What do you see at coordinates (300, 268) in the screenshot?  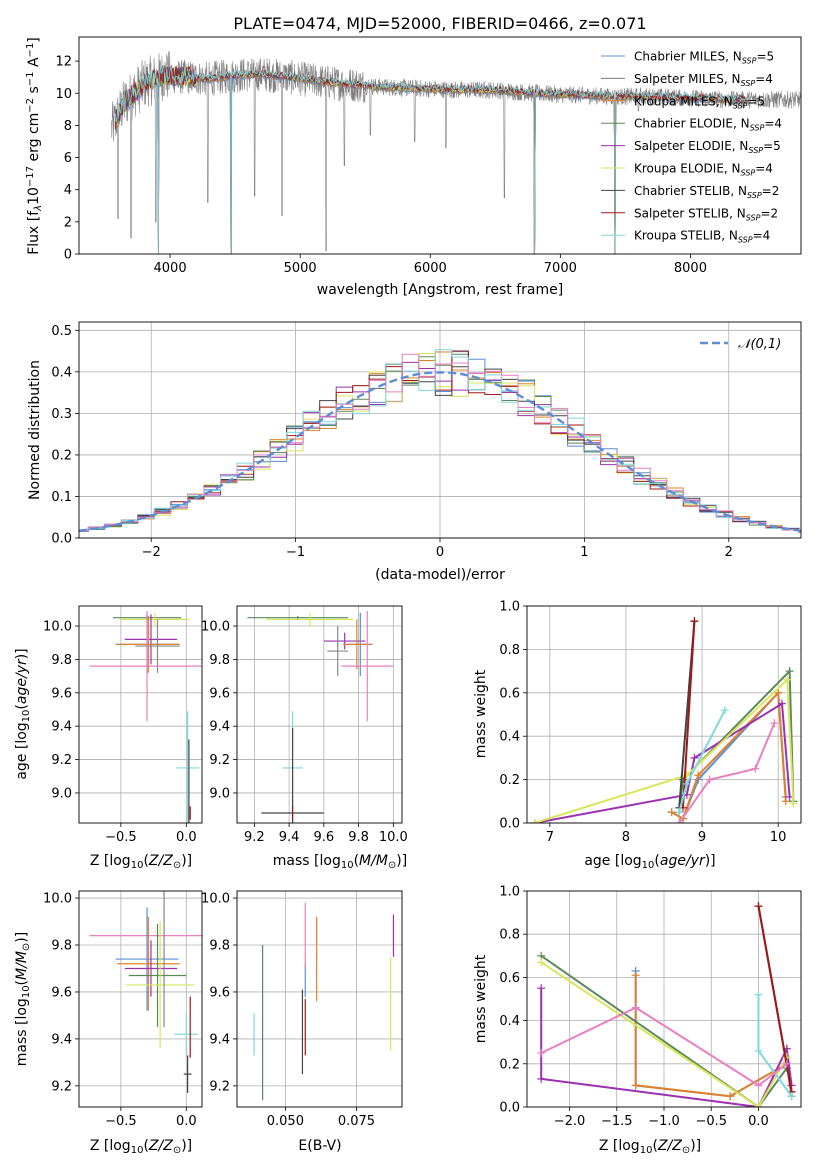 I see `x-tick-label: 5000` at bounding box center [300, 268].